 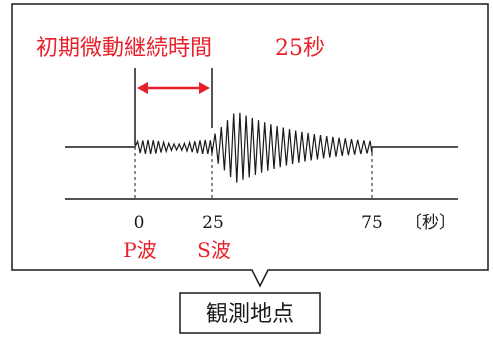 What do you see at coordinates (300, 48) in the screenshot?
I see `duration-value-label: 25秒` at bounding box center [300, 48].